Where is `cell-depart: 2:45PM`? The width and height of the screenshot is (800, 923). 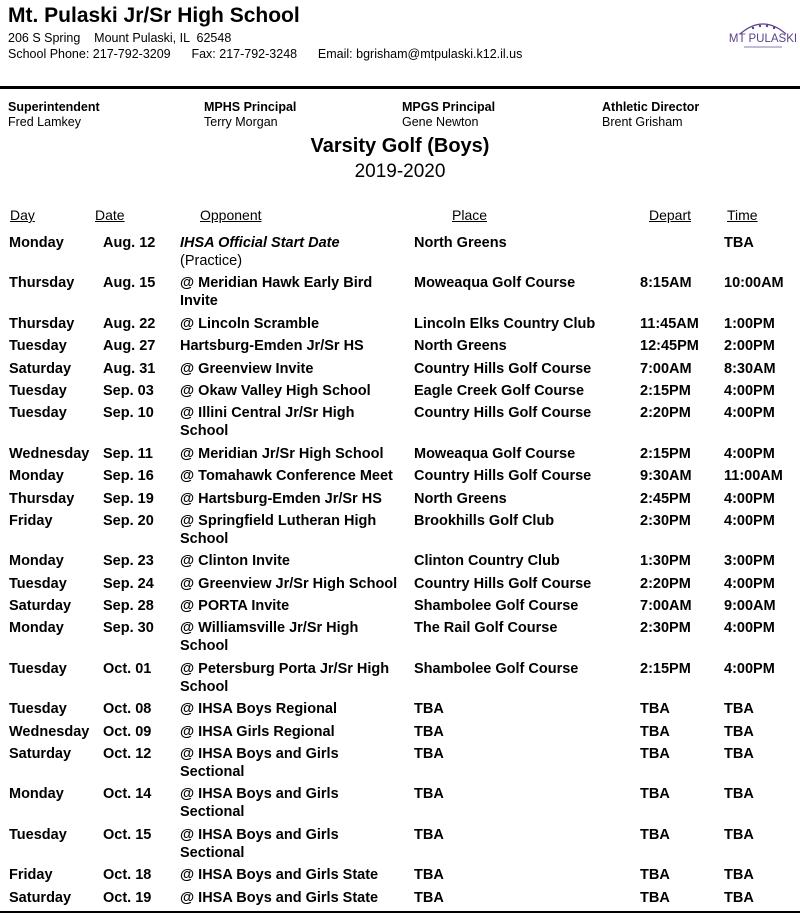 cell-depart: 2:45PM is located at coordinates (665, 498).